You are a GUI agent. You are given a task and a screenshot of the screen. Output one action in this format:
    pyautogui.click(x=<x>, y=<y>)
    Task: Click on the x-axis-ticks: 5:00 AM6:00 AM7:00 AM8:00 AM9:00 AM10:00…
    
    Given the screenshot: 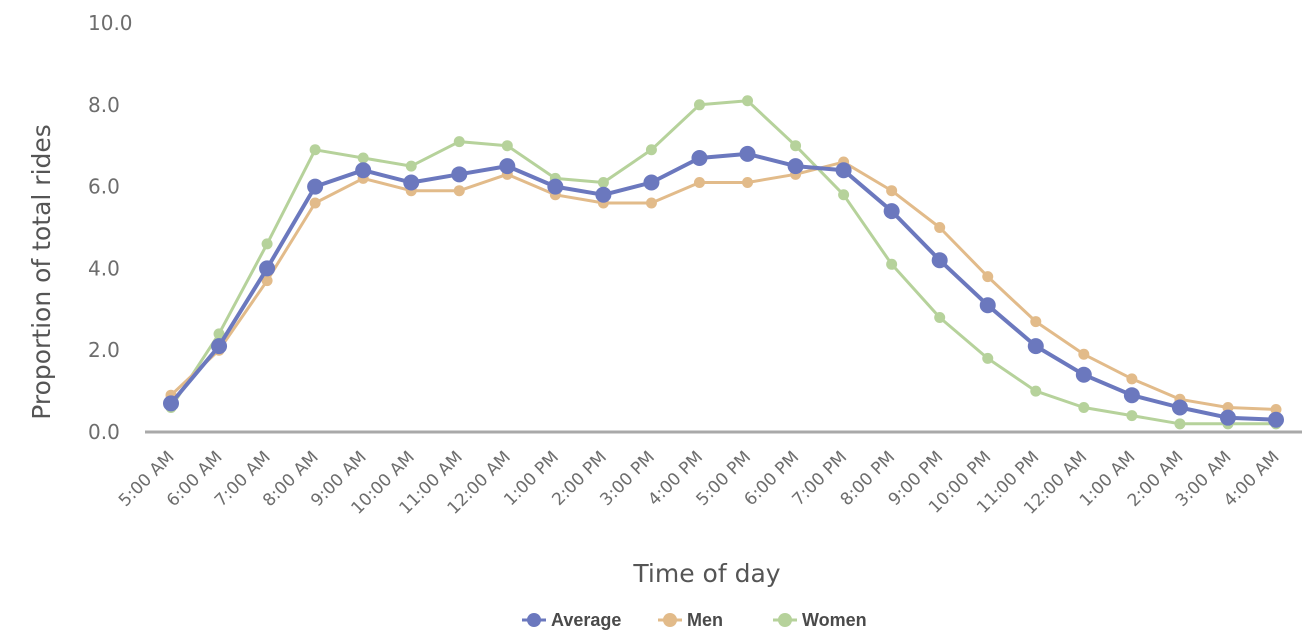 What is the action you would take?
    pyautogui.click(x=699, y=482)
    